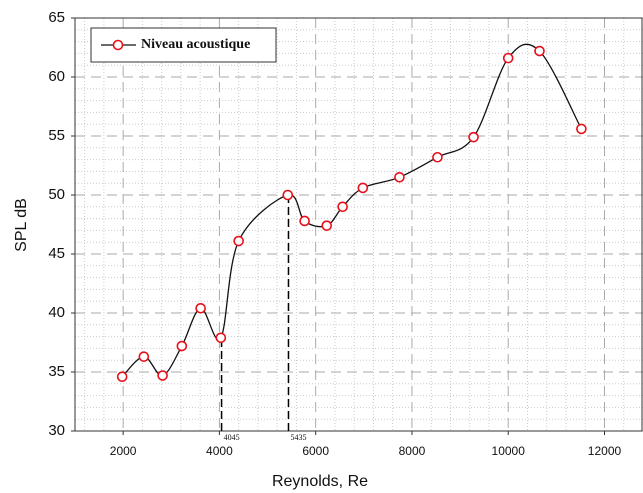 The image size is (643, 493). Describe the element at coordinates (509, 451) in the screenshot. I see `x-tick-label: 10000` at that location.